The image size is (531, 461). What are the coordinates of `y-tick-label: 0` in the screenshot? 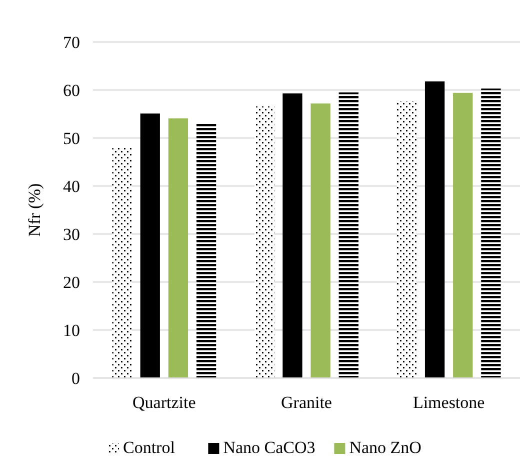 It's located at (76, 378).